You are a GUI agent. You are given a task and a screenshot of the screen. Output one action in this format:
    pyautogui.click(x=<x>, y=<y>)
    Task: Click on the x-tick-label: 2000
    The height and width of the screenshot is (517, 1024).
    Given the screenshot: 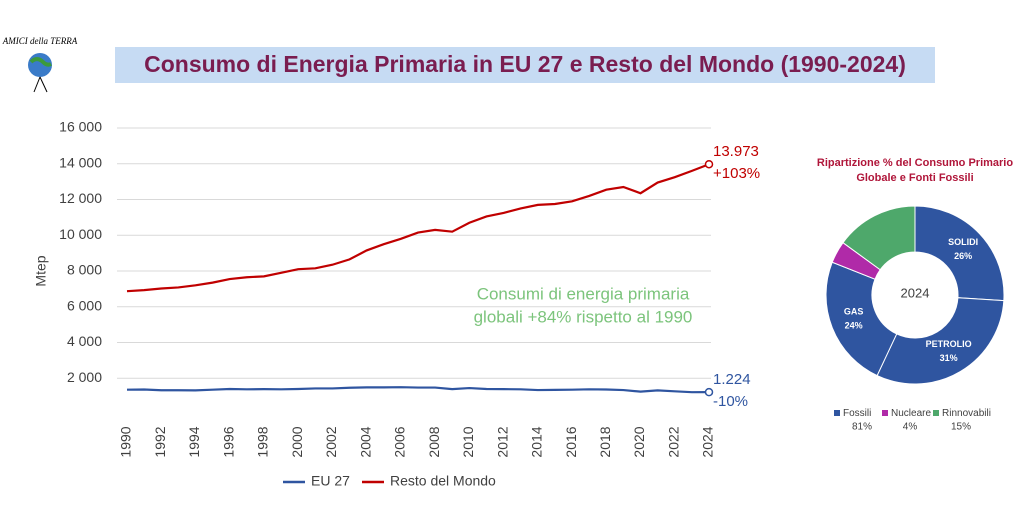 What is the action you would take?
    pyautogui.click(x=297, y=441)
    